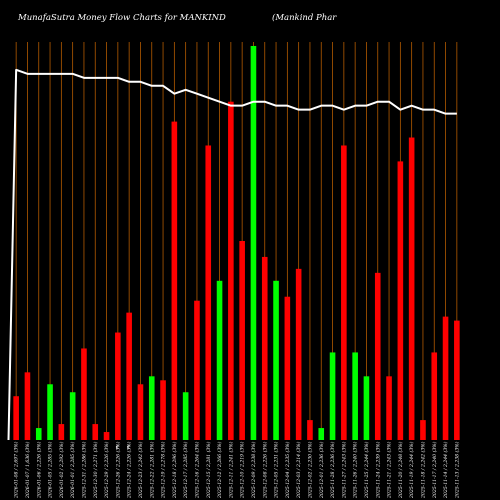  I want to click on x-tick-label: 2026-01-06 / 2,226 (3%), so click(38, 470).